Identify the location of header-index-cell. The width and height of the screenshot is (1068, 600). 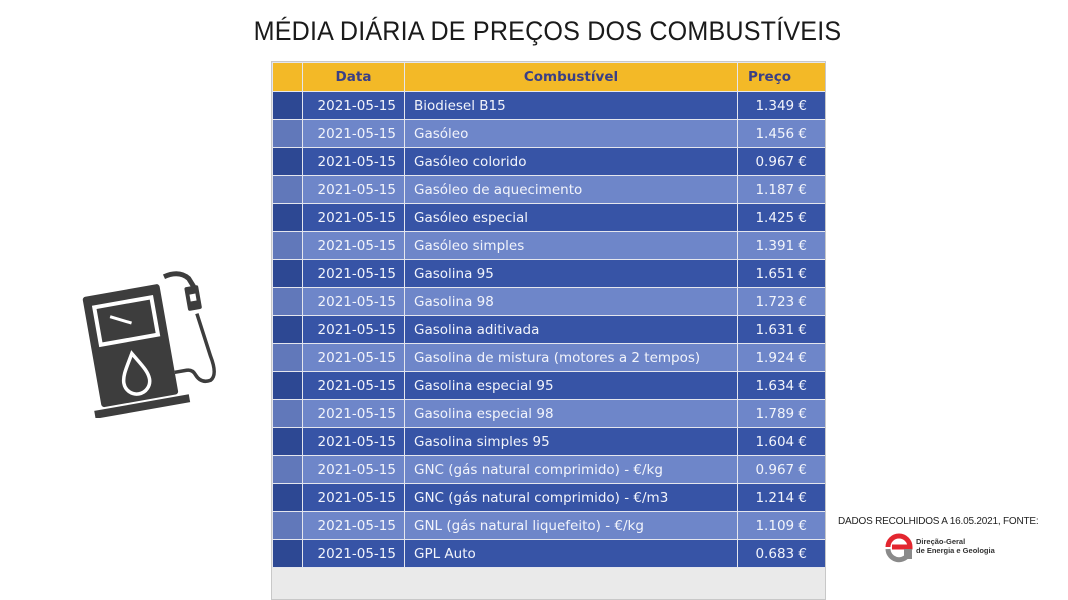
(287, 77).